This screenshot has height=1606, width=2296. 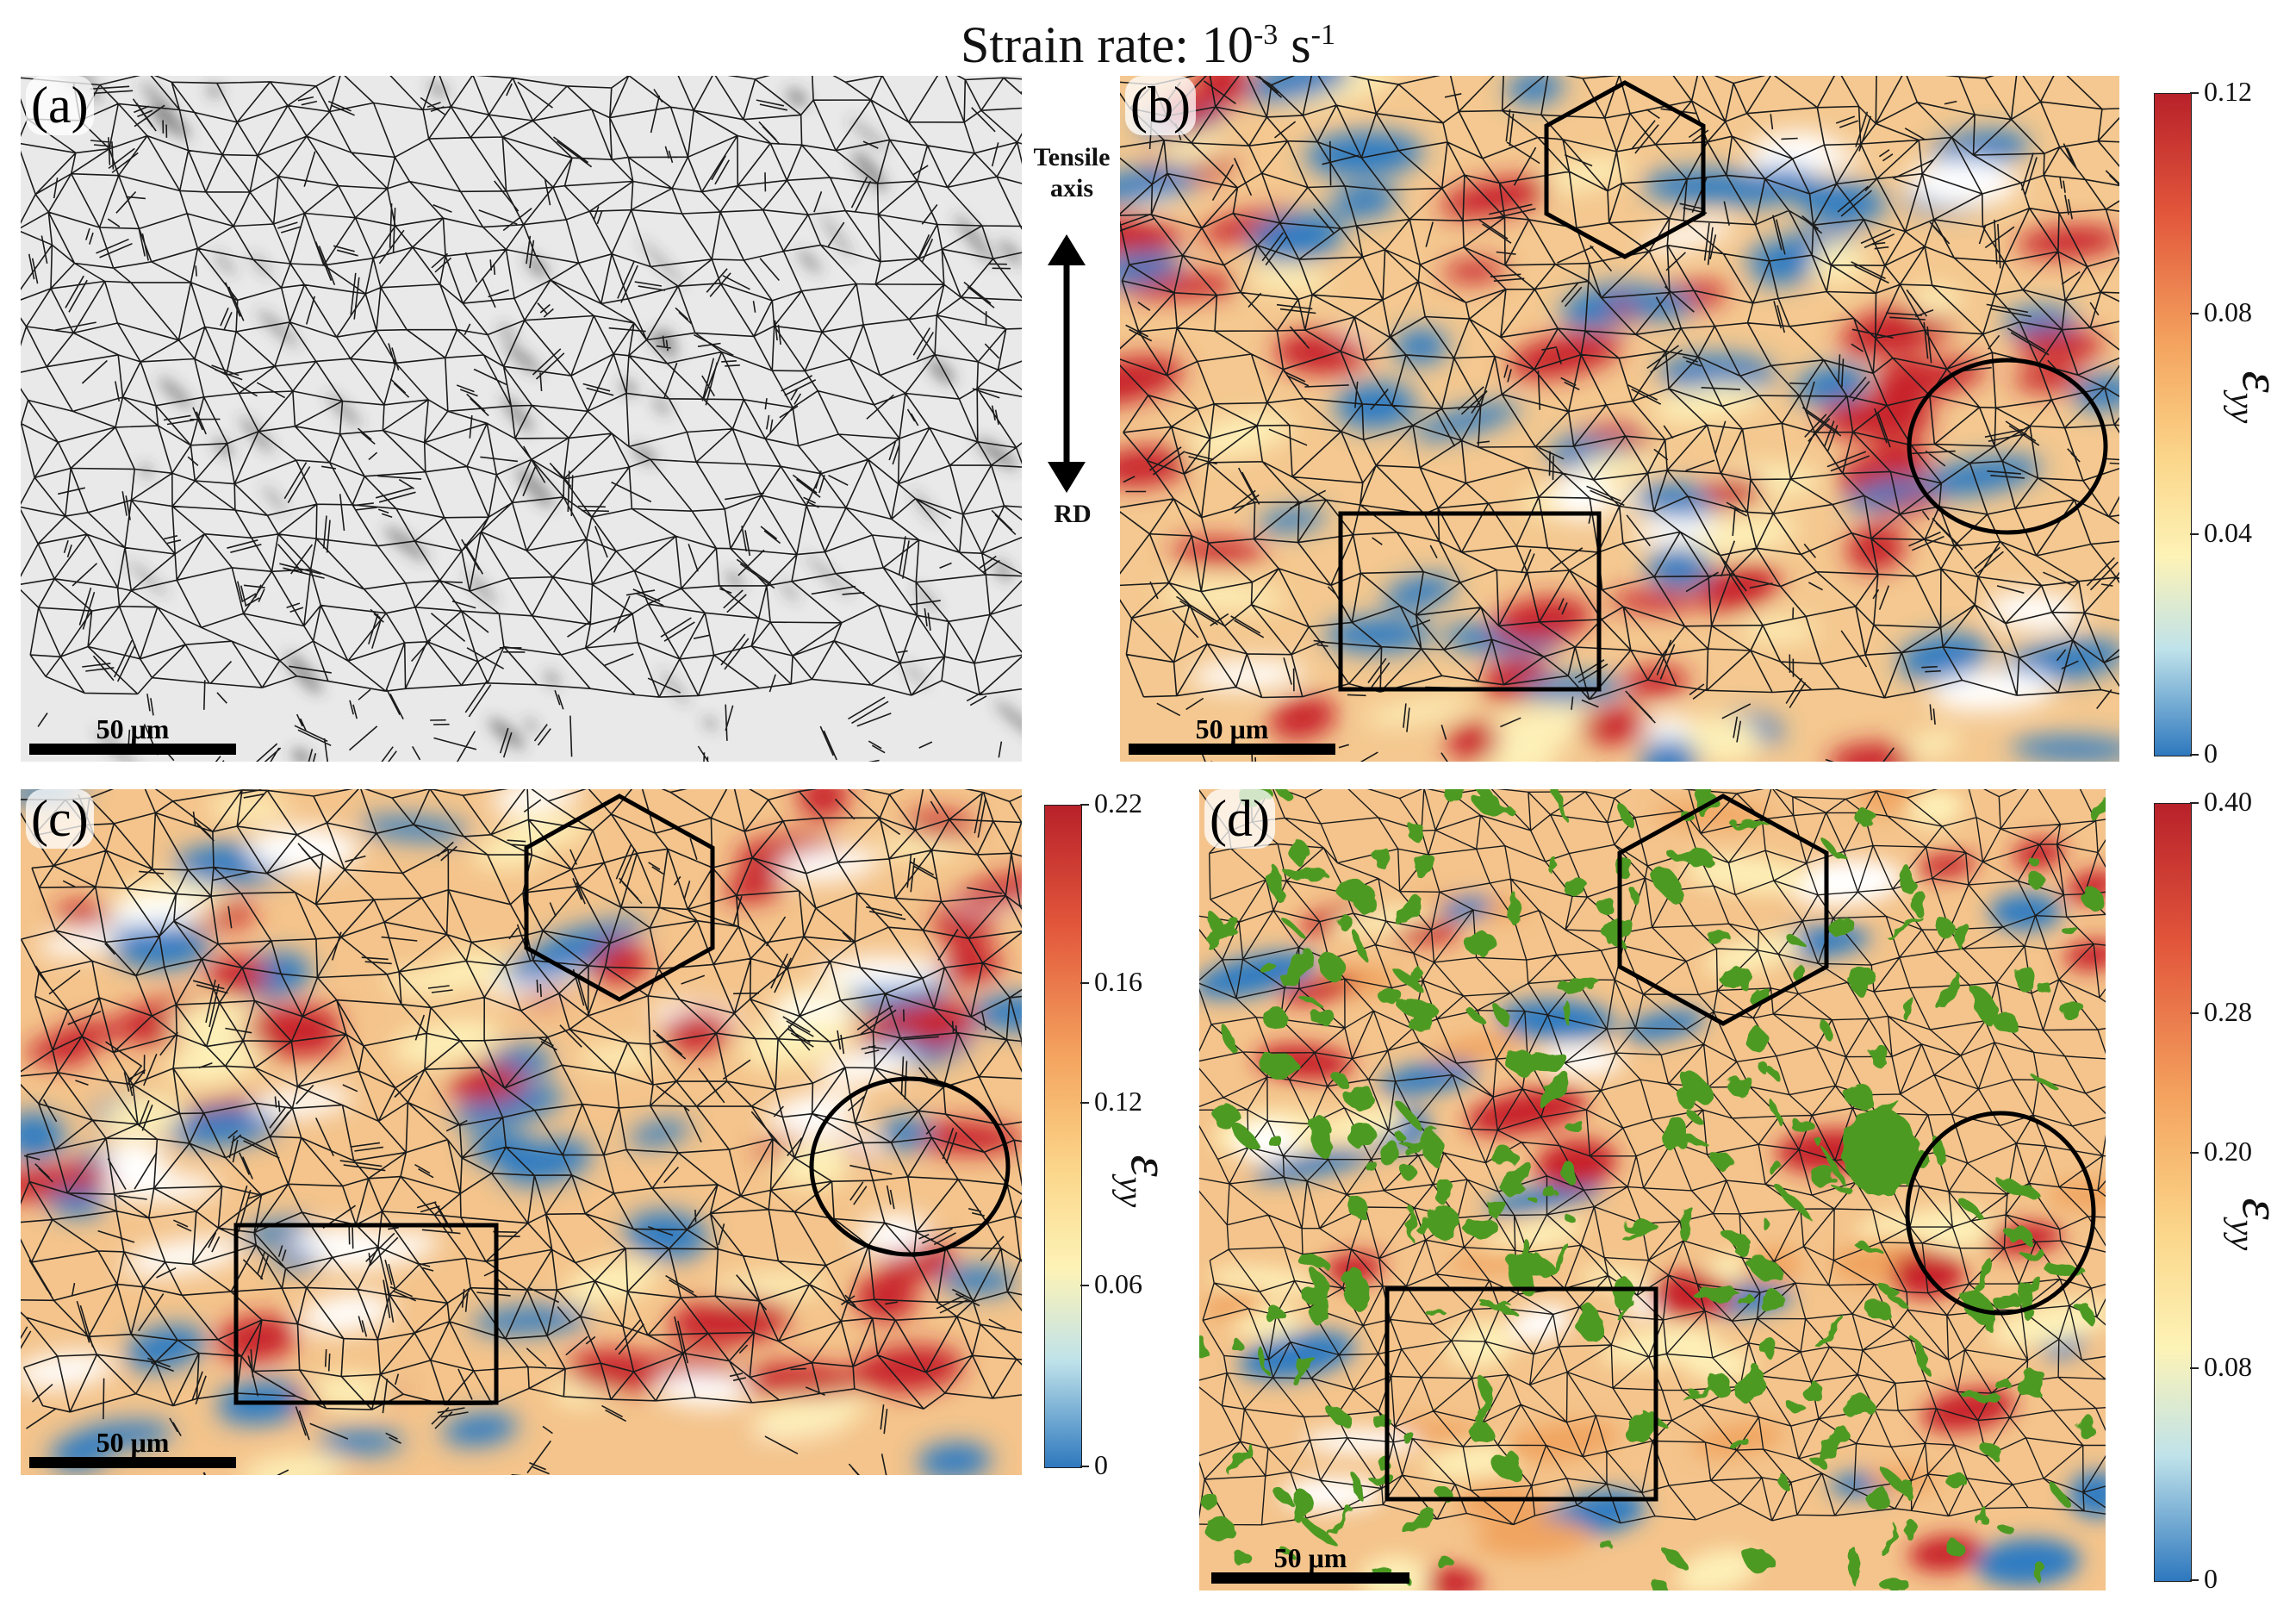 I want to click on panel-b-hexagon-marker, so click(x=1625, y=169).